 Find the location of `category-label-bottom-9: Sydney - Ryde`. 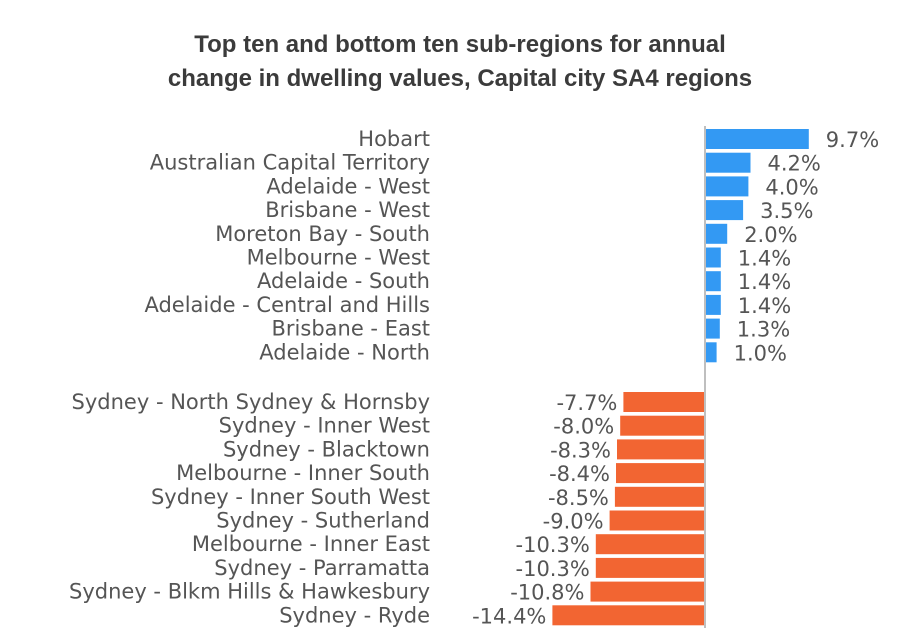

category-label-bottom-9: Sydney - Ryde is located at coordinates (354, 615).